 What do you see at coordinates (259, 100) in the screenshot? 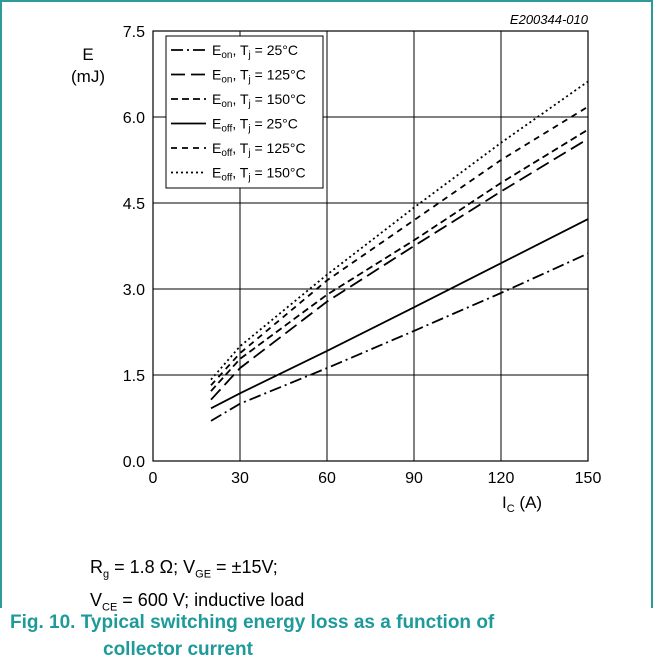
I see `legend-entry: Eon, Tj = 150°C` at bounding box center [259, 100].